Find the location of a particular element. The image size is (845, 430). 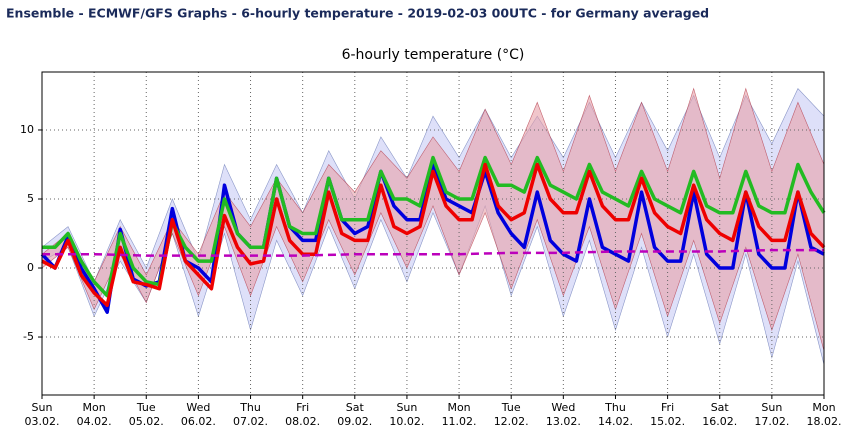

x-tick-date: 13.02. is located at coordinates (563, 421).